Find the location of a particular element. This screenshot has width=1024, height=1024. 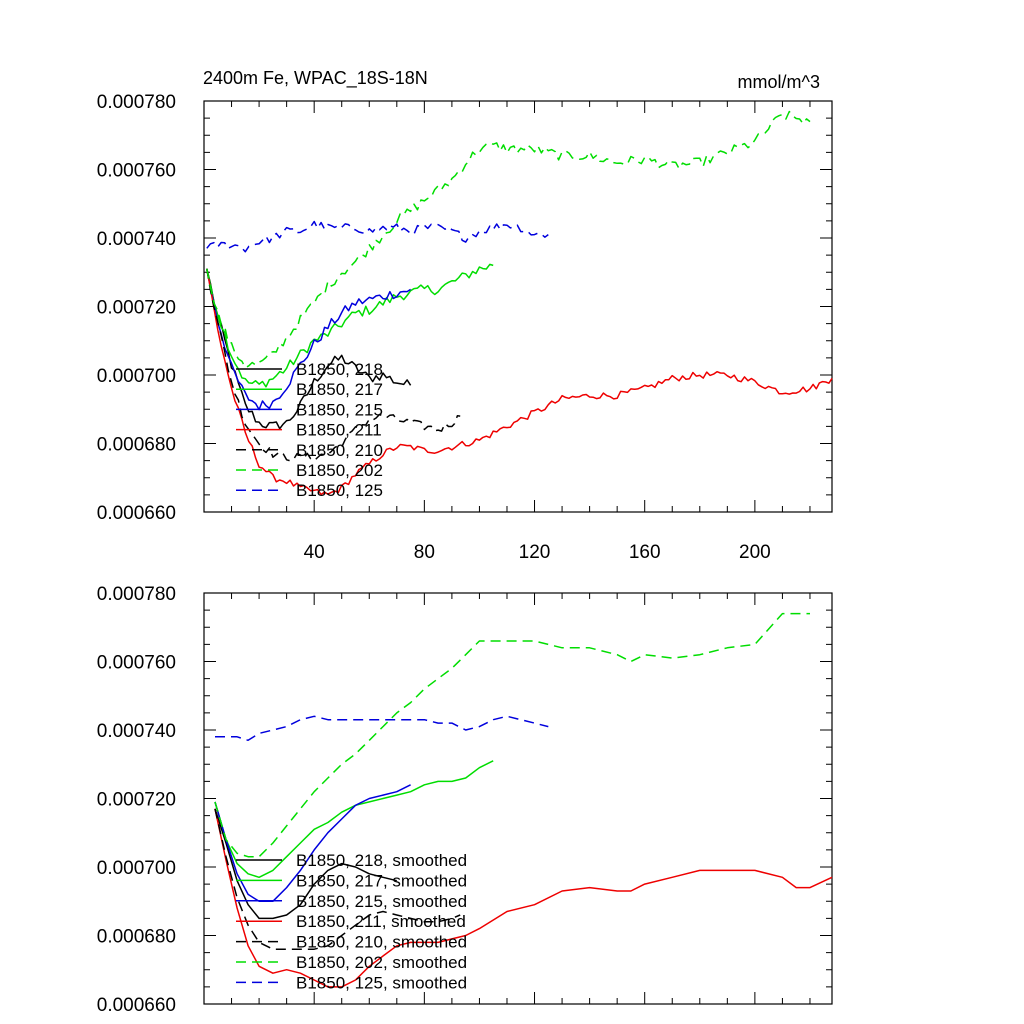

legend-label: B1850, 210, smoothed is located at coordinates (381, 942).